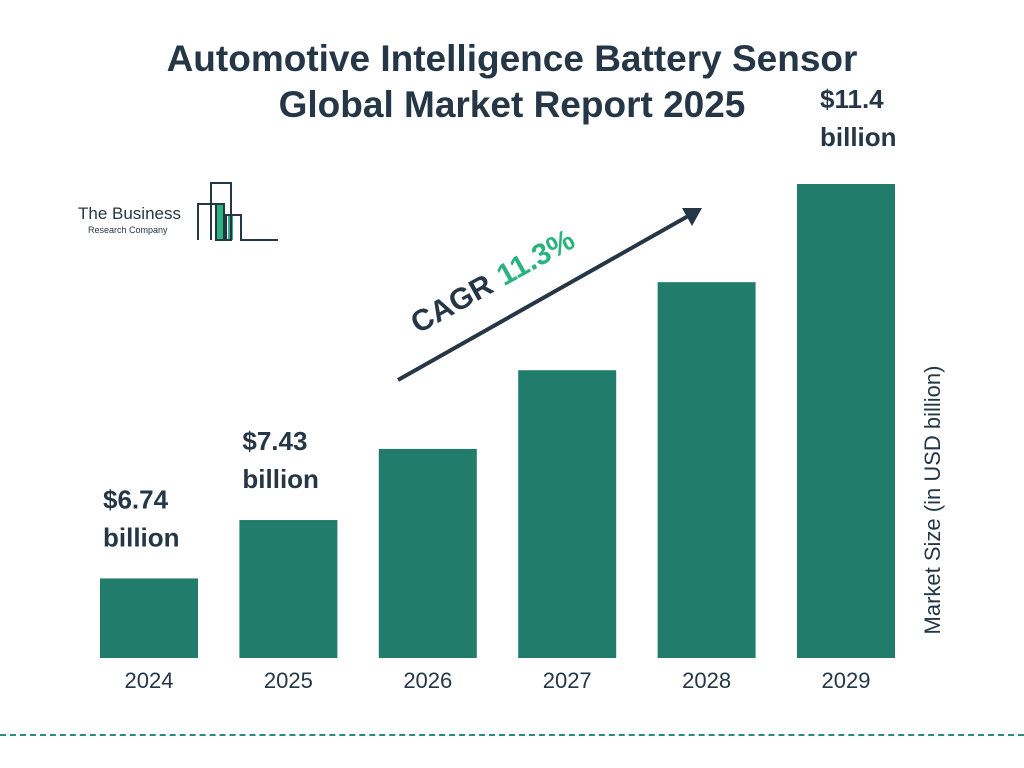  I want to click on x-tick-label: 2029, so click(846, 680).